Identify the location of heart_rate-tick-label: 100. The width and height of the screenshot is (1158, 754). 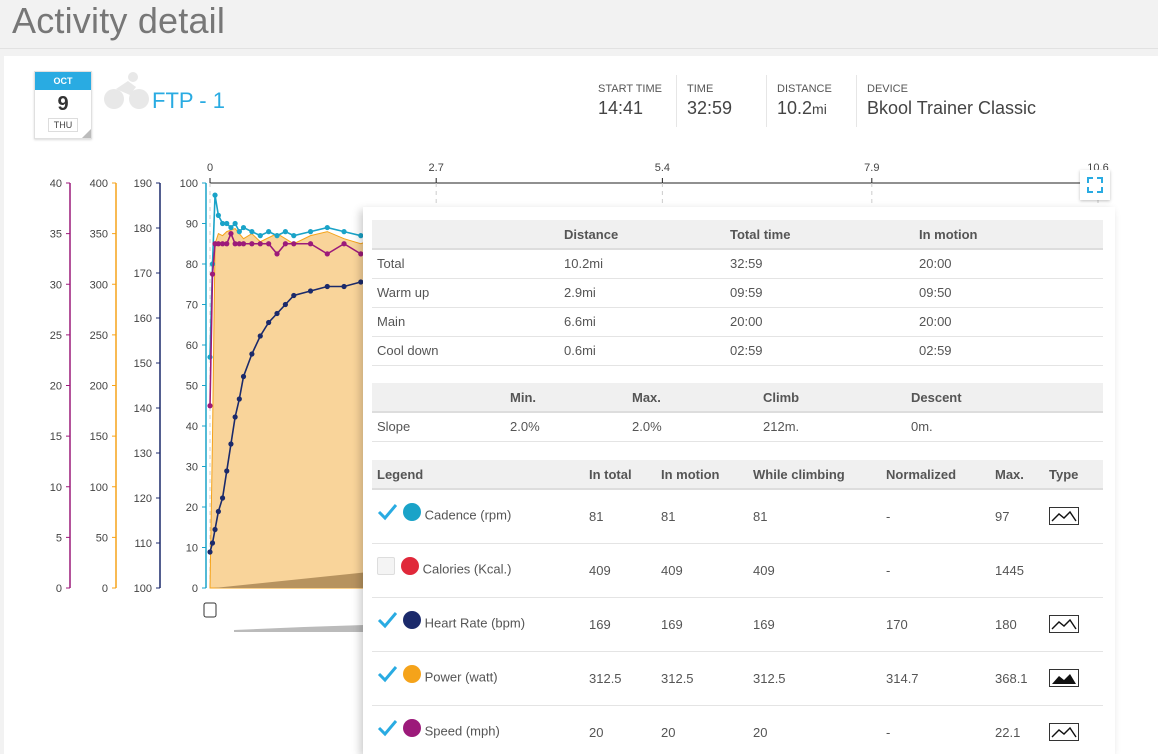
(143, 589).